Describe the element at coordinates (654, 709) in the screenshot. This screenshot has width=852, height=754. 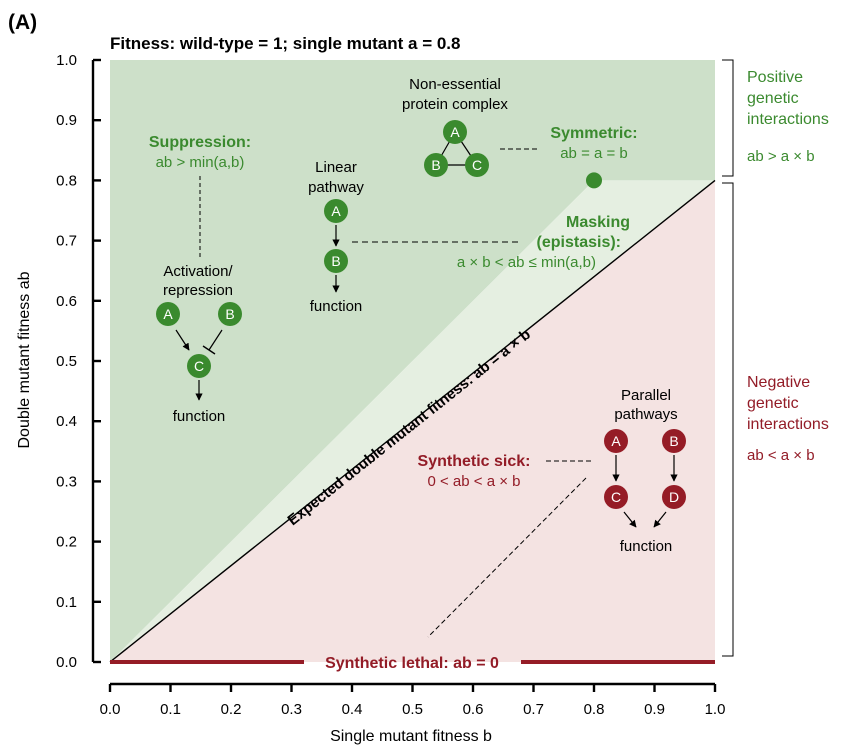
I see `x-tick-label: 0.9` at that location.